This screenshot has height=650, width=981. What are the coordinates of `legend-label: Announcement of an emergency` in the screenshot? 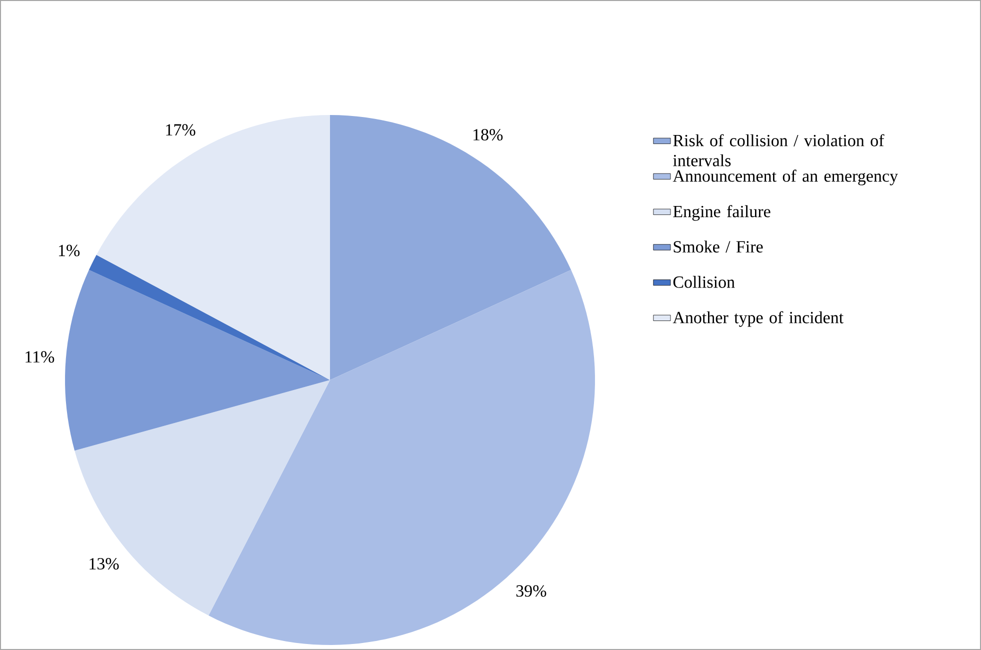 It's located at (785, 178).